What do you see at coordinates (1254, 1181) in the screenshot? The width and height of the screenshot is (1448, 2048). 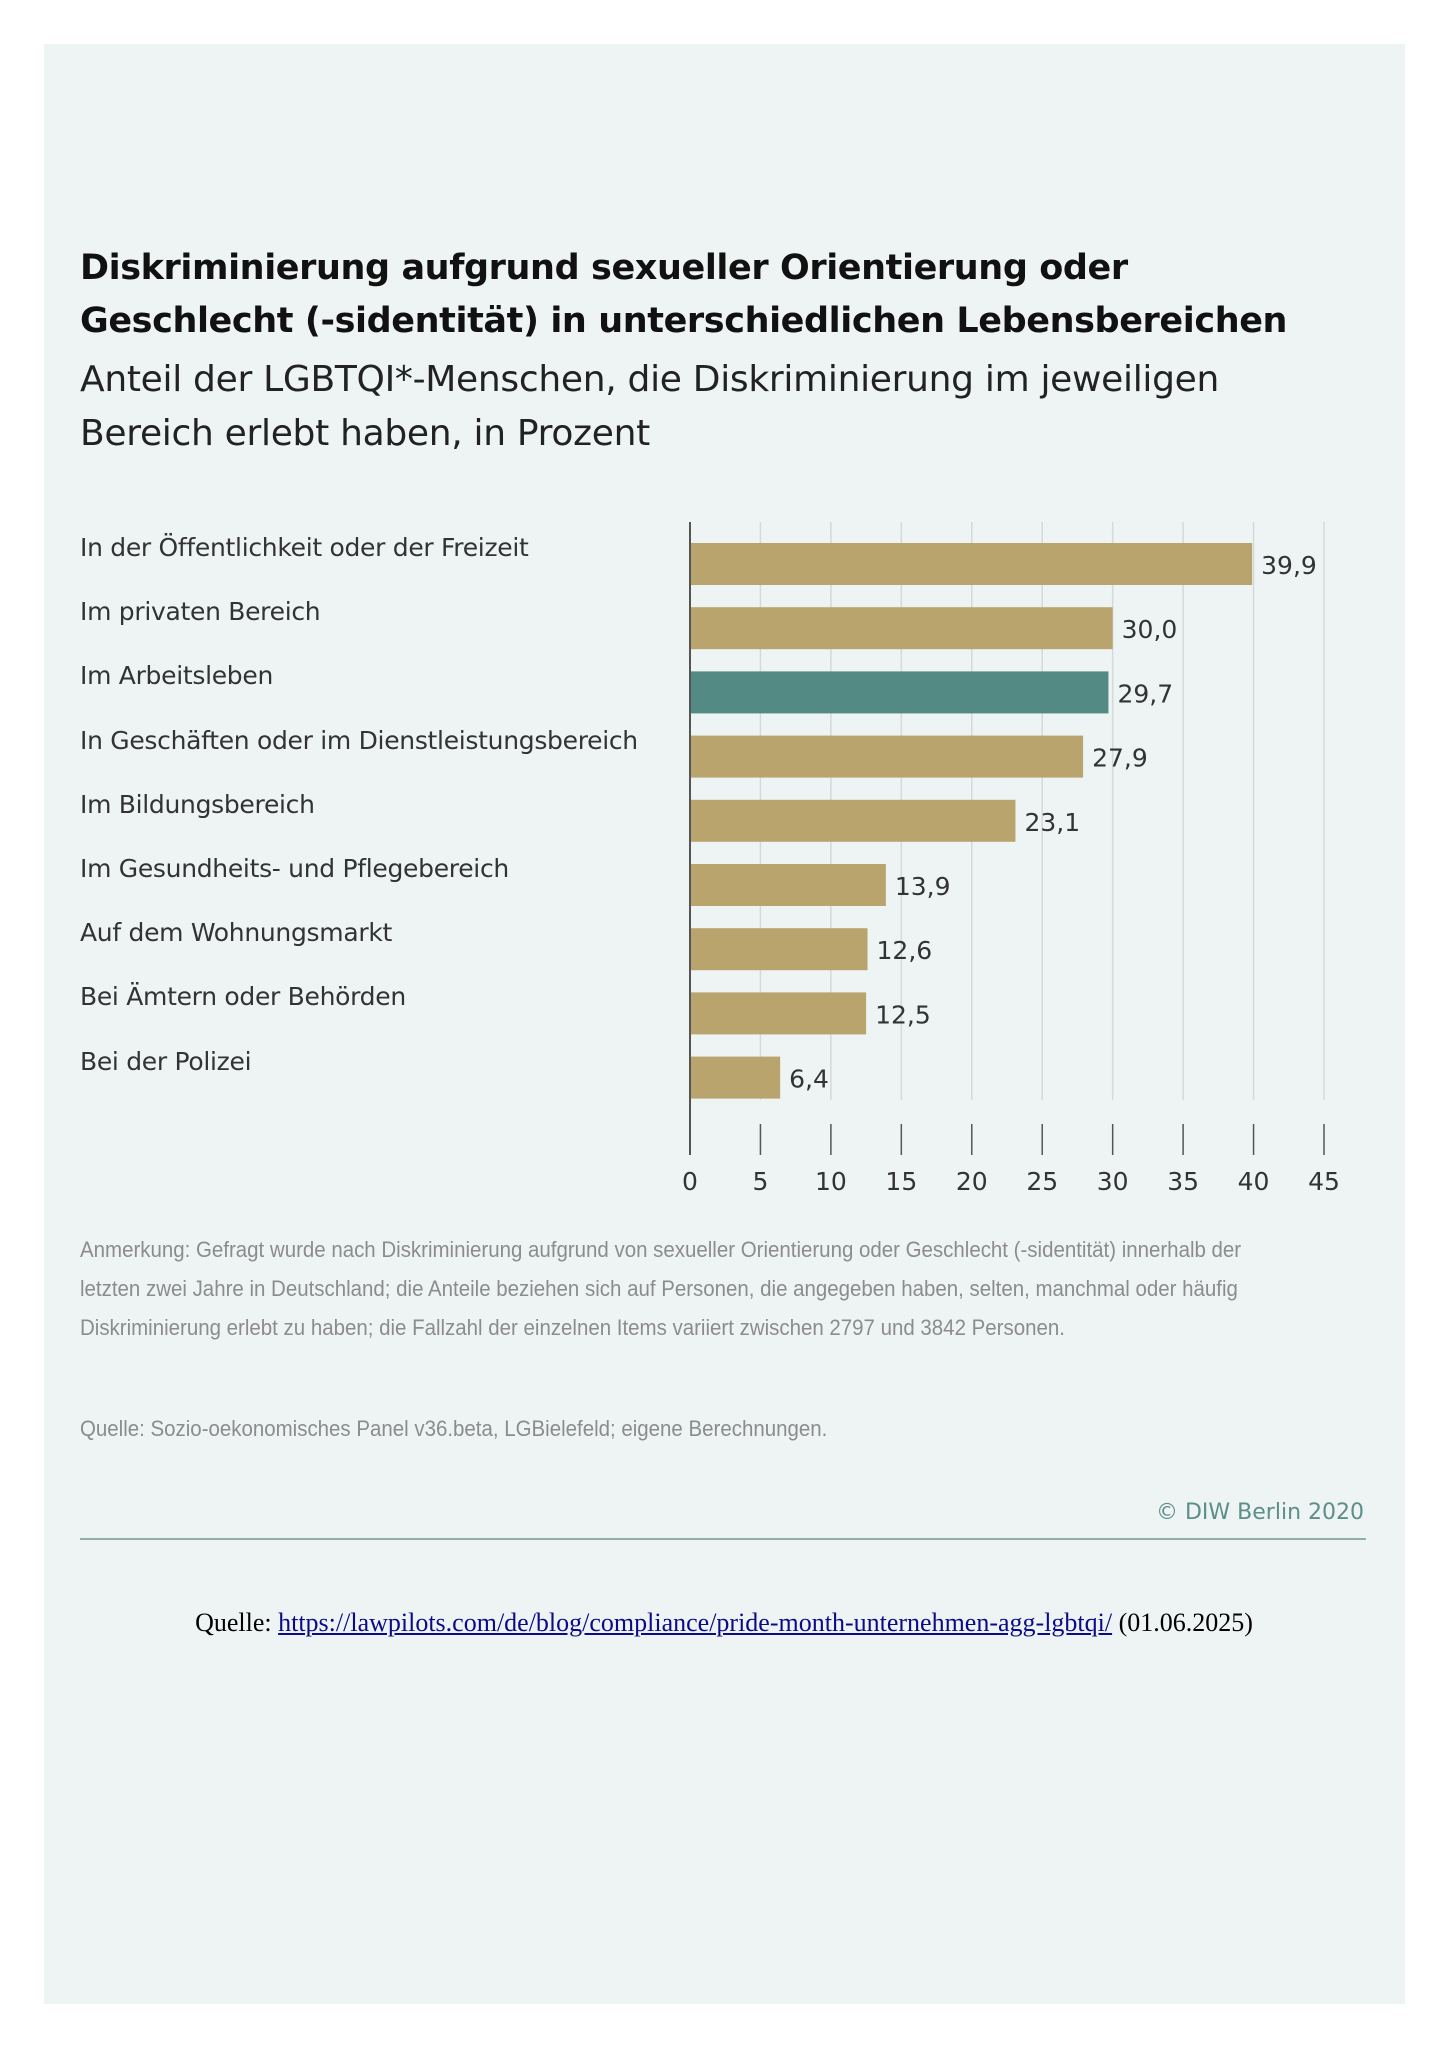 I see `x-tick-label: 40` at bounding box center [1254, 1181].